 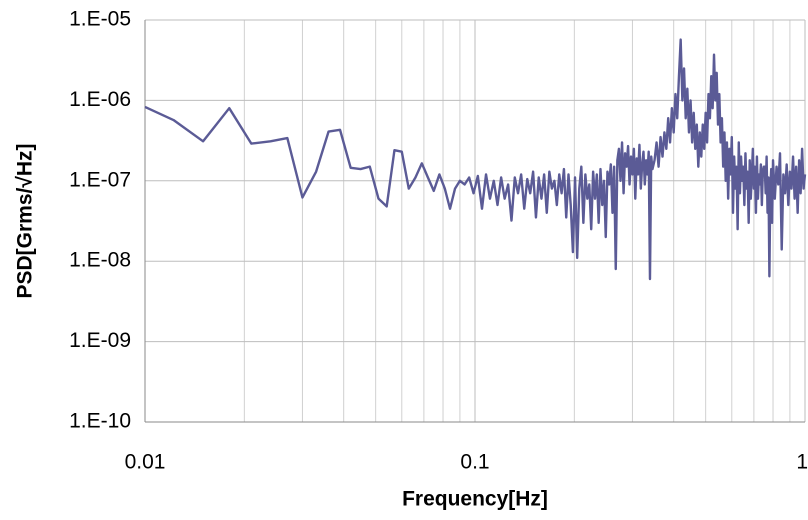 What do you see at coordinates (802, 462) in the screenshot?
I see `x-tick-label: 1` at bounding box center [802, 462].